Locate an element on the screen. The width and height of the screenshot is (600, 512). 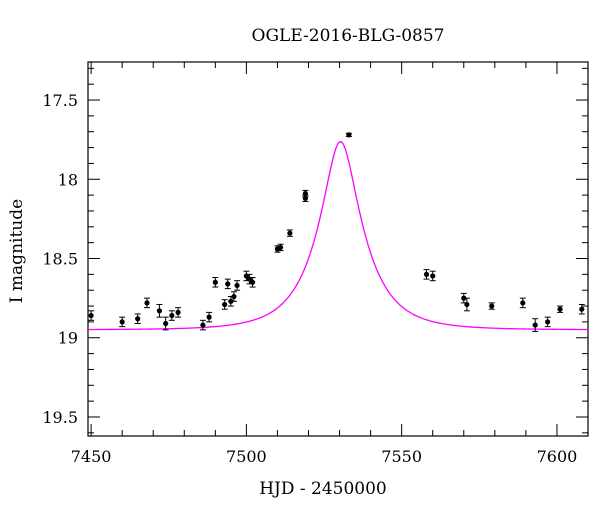
y-tick-label: 18.5 is located at coordinates (60, 259).